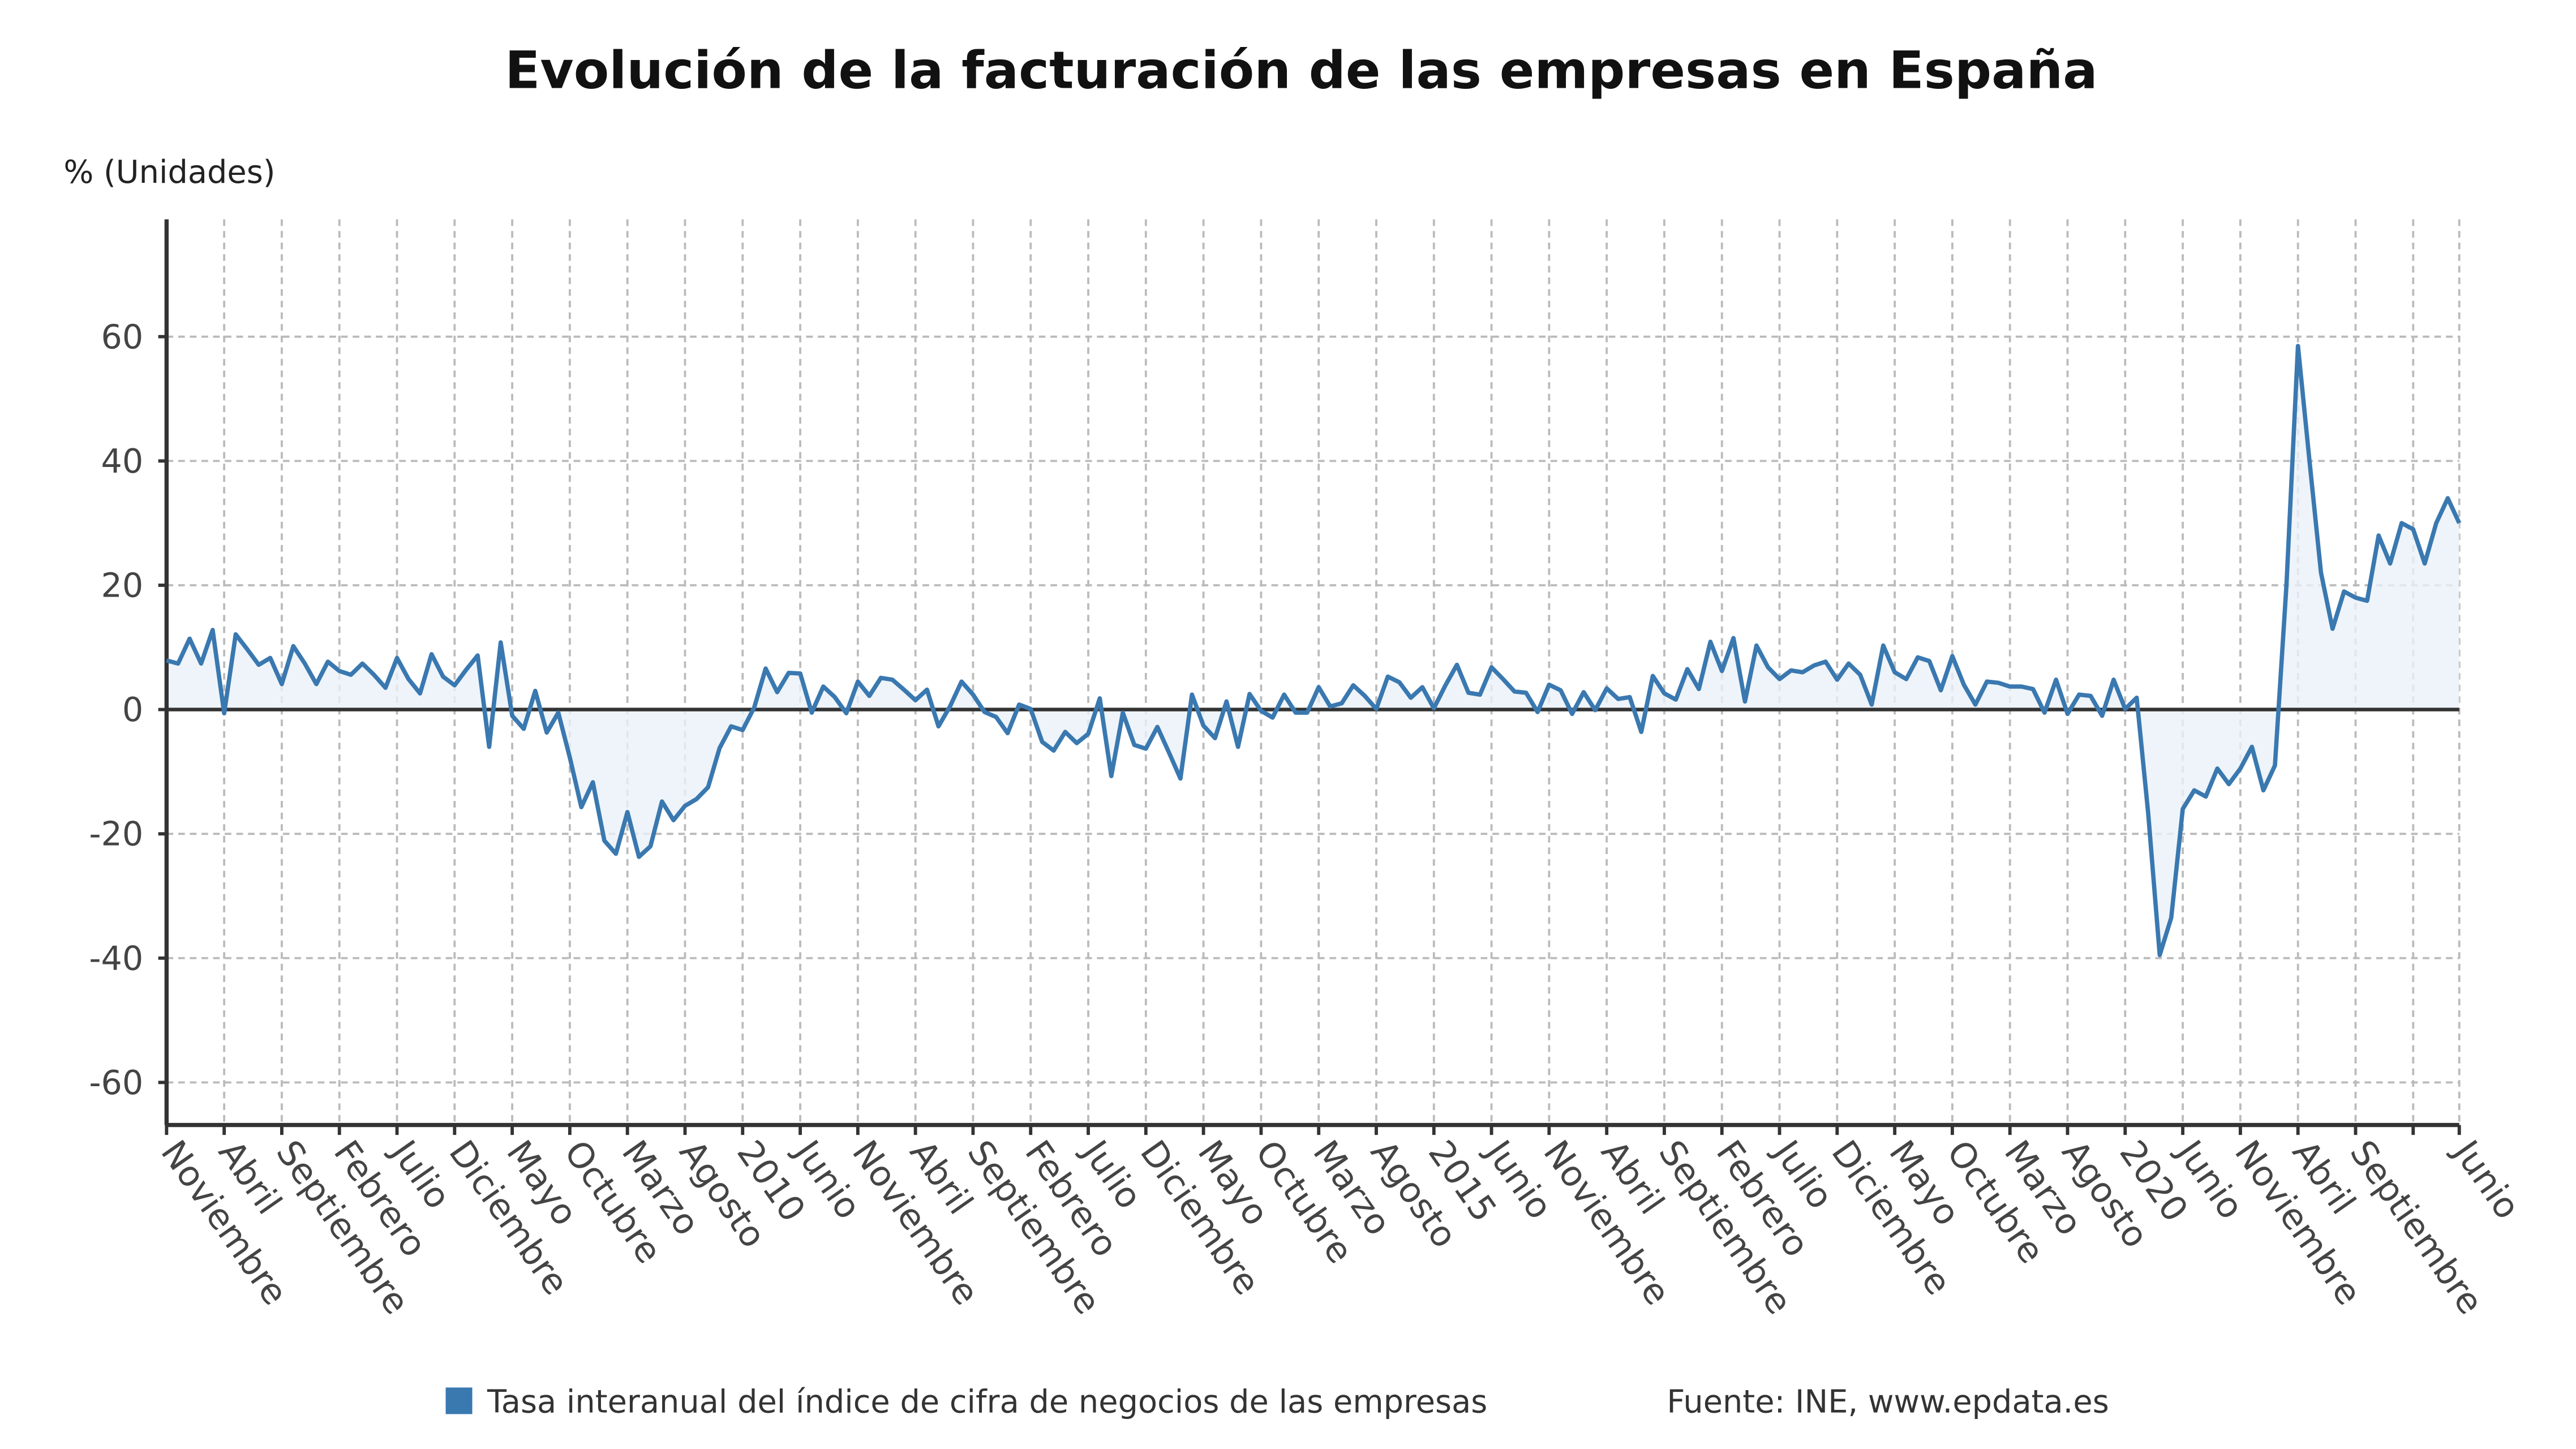 The image size is (2576, 1449). What do you see at coordinates (132, 710) in the screenshot?
I see `y-tick-label: 0` at bounding box center [132, 710].